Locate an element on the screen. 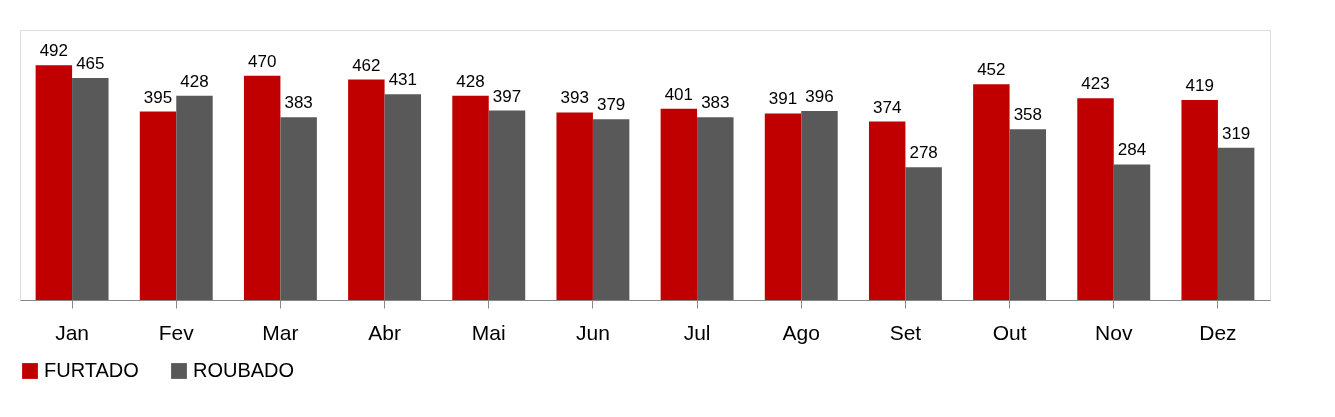  x-tick-label: Jan is located at coordinates (72, 332).